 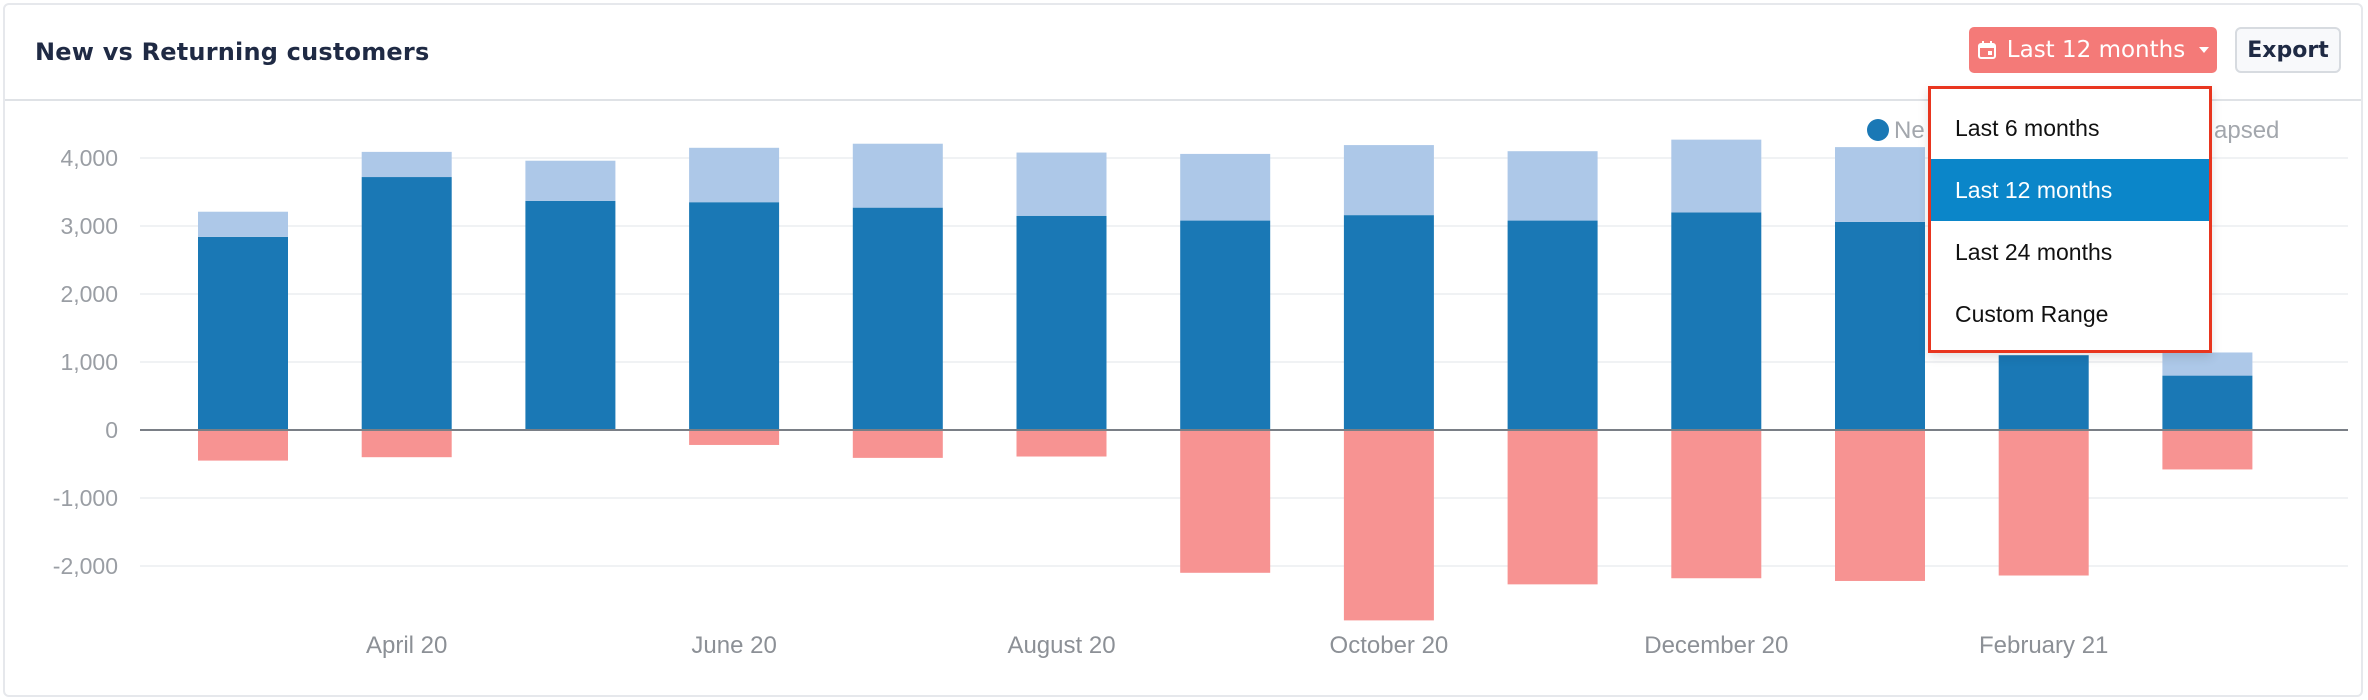 I want to click on y-tick-label: 4,000, so click(x=89, y=158).